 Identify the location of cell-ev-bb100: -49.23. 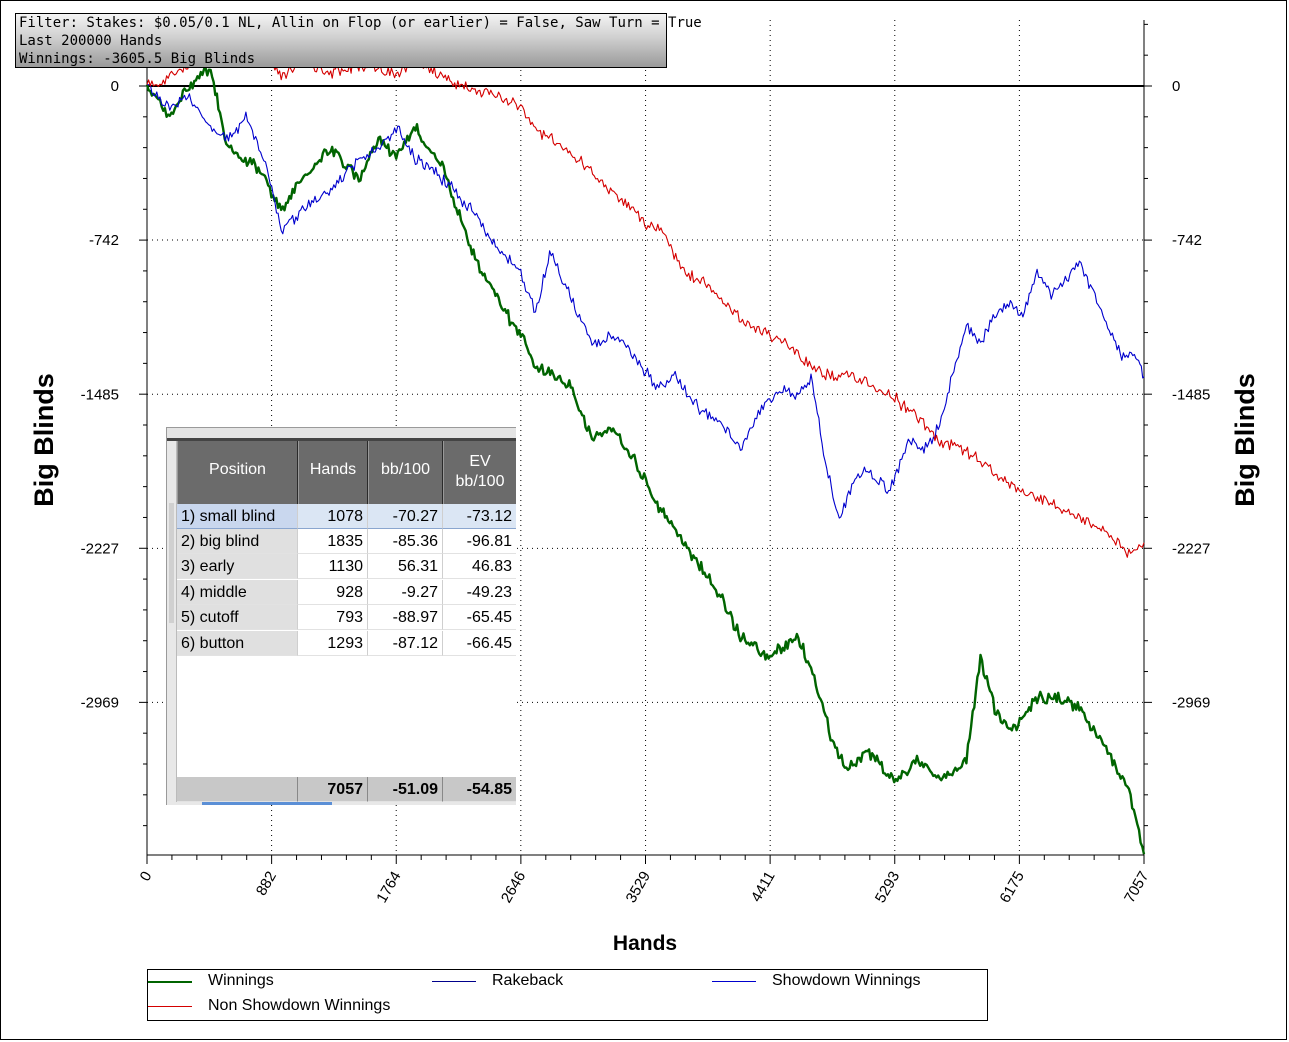
(479, 592).